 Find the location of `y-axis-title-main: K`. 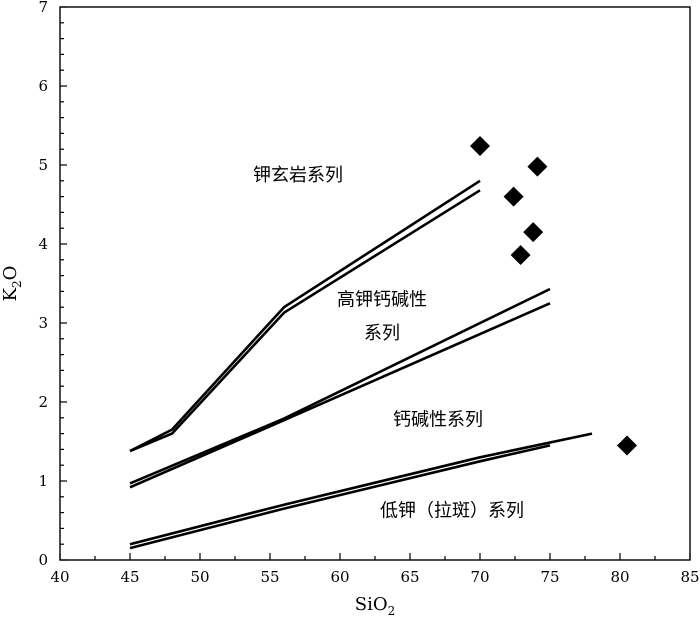

y-axis-title-main: K is located at coordinates (10, 294).